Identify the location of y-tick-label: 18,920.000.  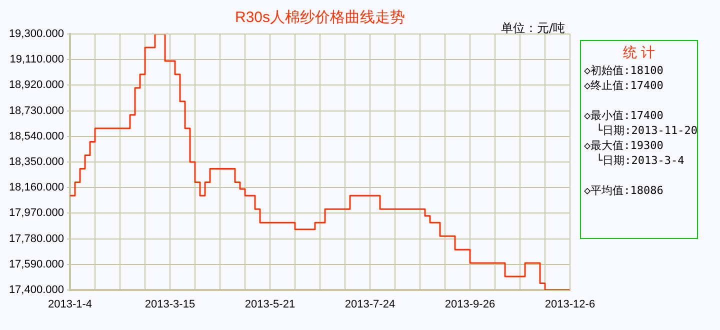
(36, 85).